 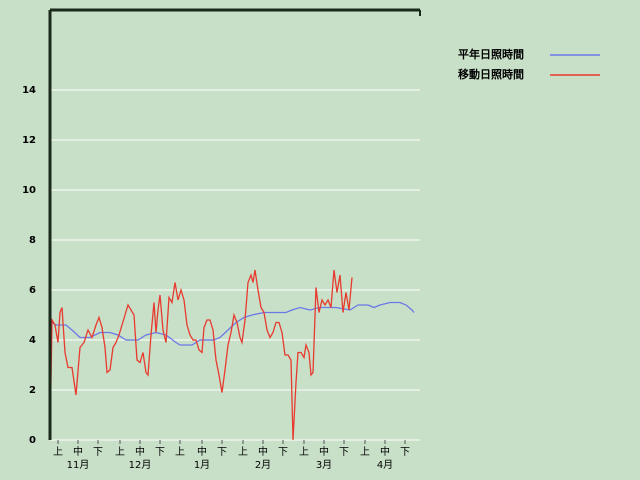 I want to click on month-label: 11月, so click(x=78, y=465).